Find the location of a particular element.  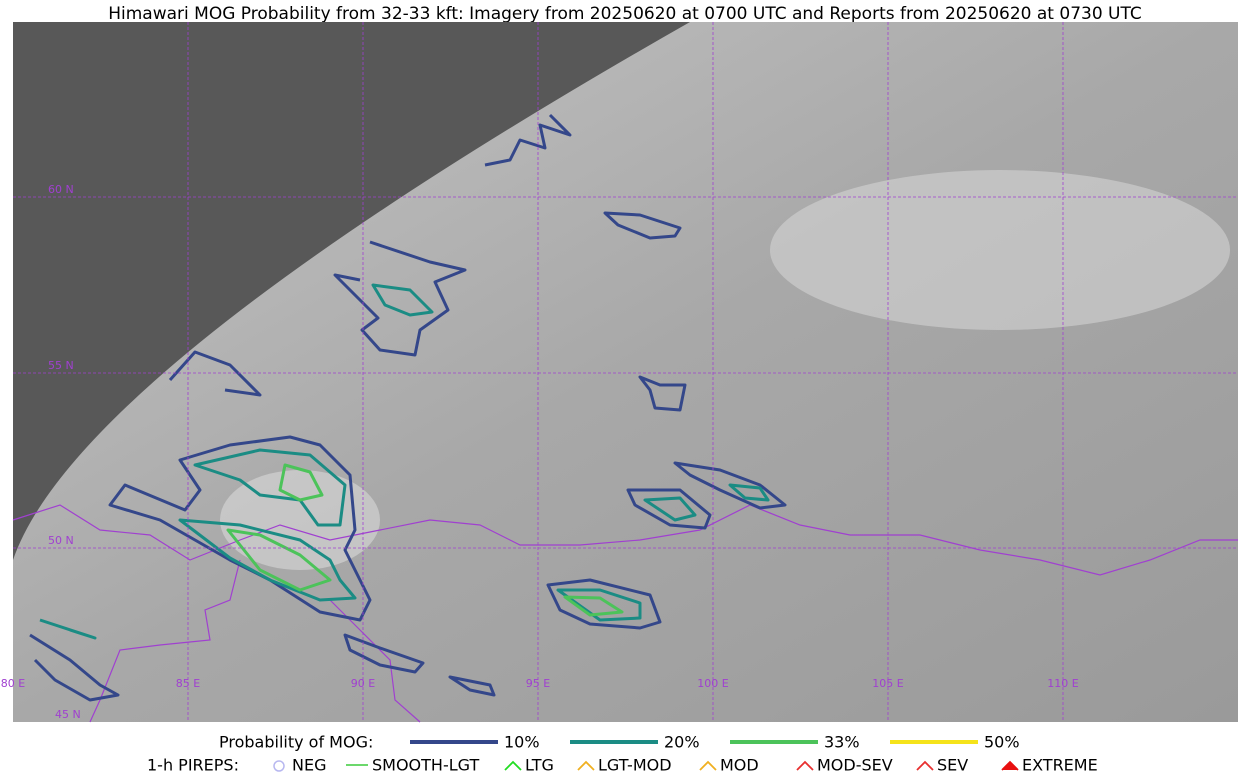

legend-label: 1-h PIREPS: is located at coordinates (193, 765).